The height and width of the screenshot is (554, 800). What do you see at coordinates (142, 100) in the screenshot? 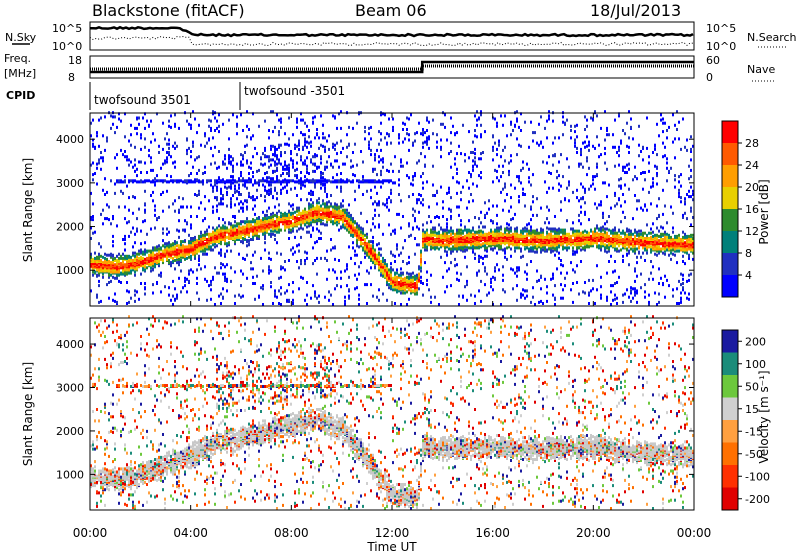
I see `cpid-segment-1: twofsound 3501` at bounding box center [142, 100].